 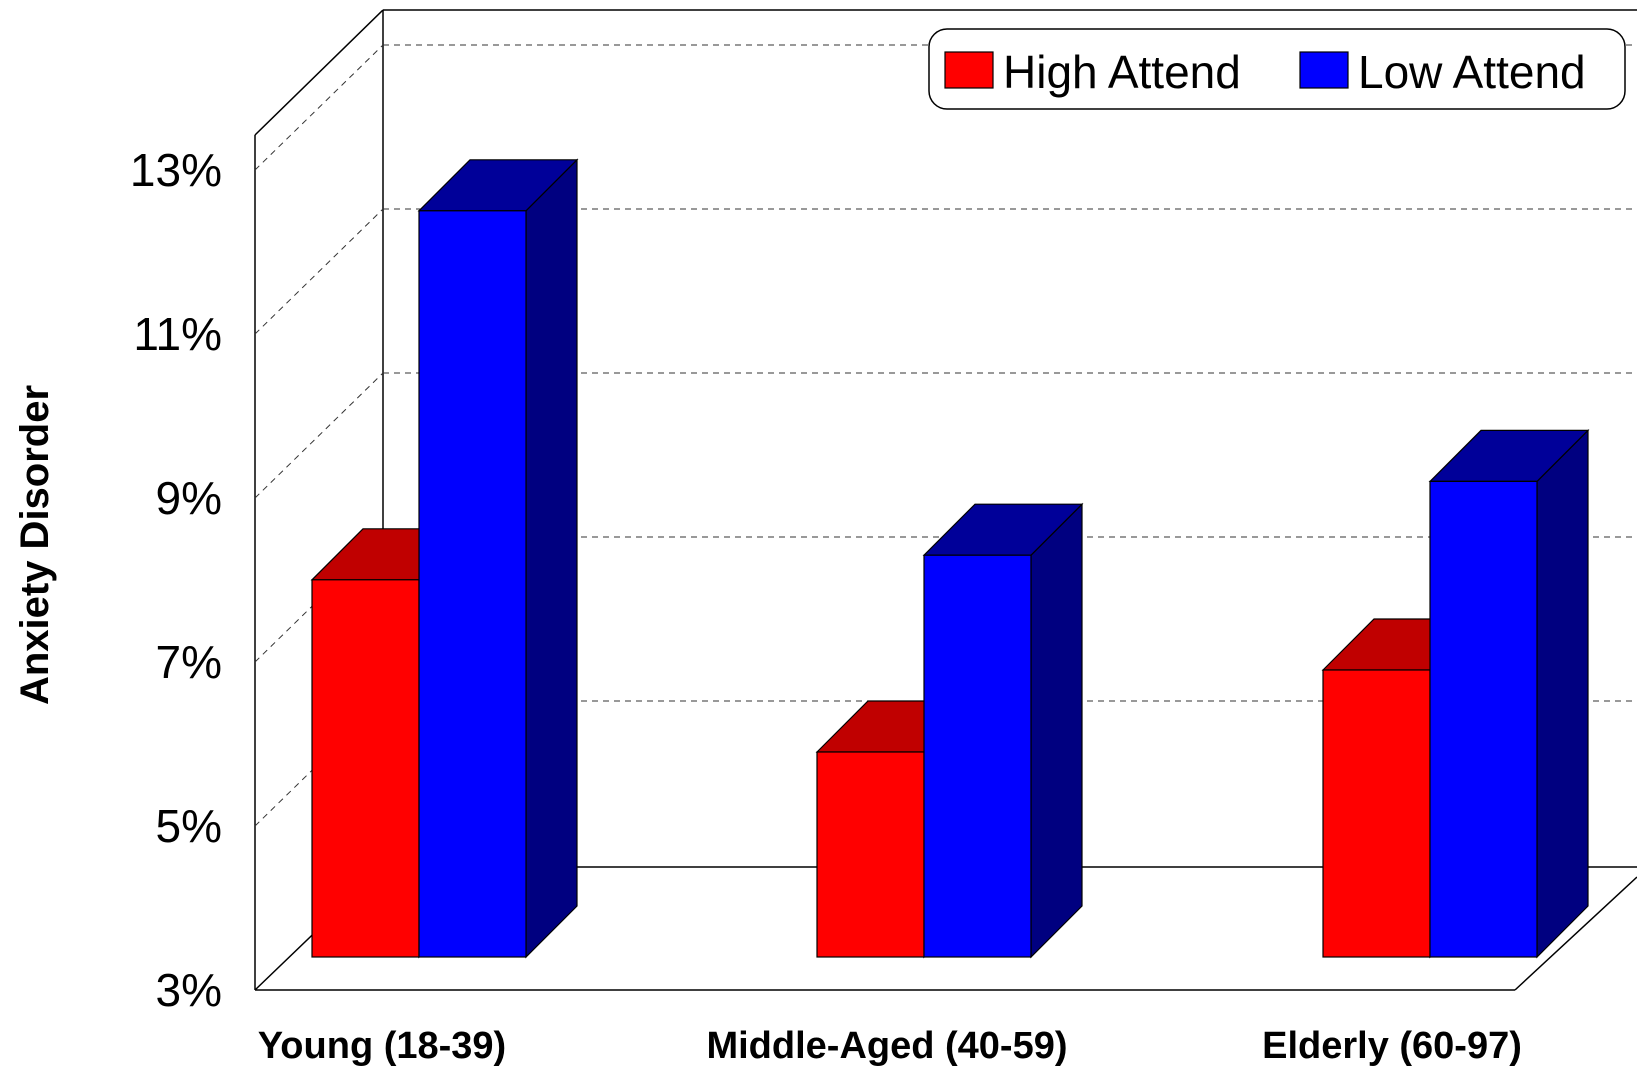 What do you see at coordinates (319, 72) in the screenshot?
I see `side-wall-top-edge` at bounding box center [319, 72].